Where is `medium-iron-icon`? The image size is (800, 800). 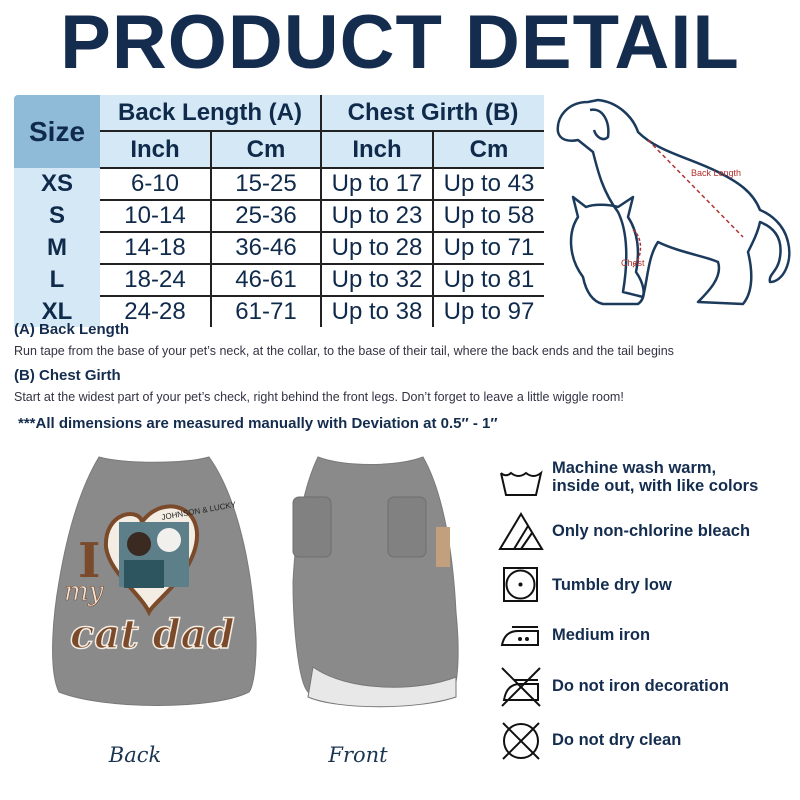 medium-iron-icon is located at coordinates (519, 636).